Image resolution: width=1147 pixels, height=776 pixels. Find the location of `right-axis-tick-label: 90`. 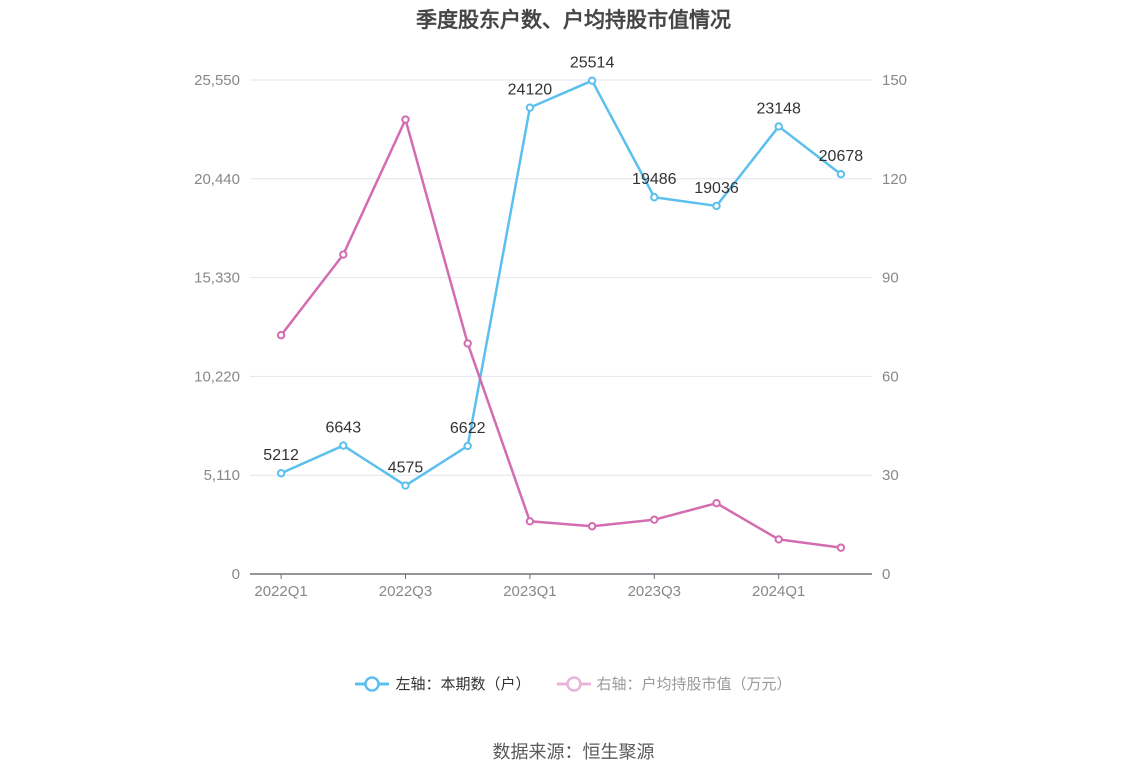

right-axis-tick-label: 90 is located at coordinates (890, 278).